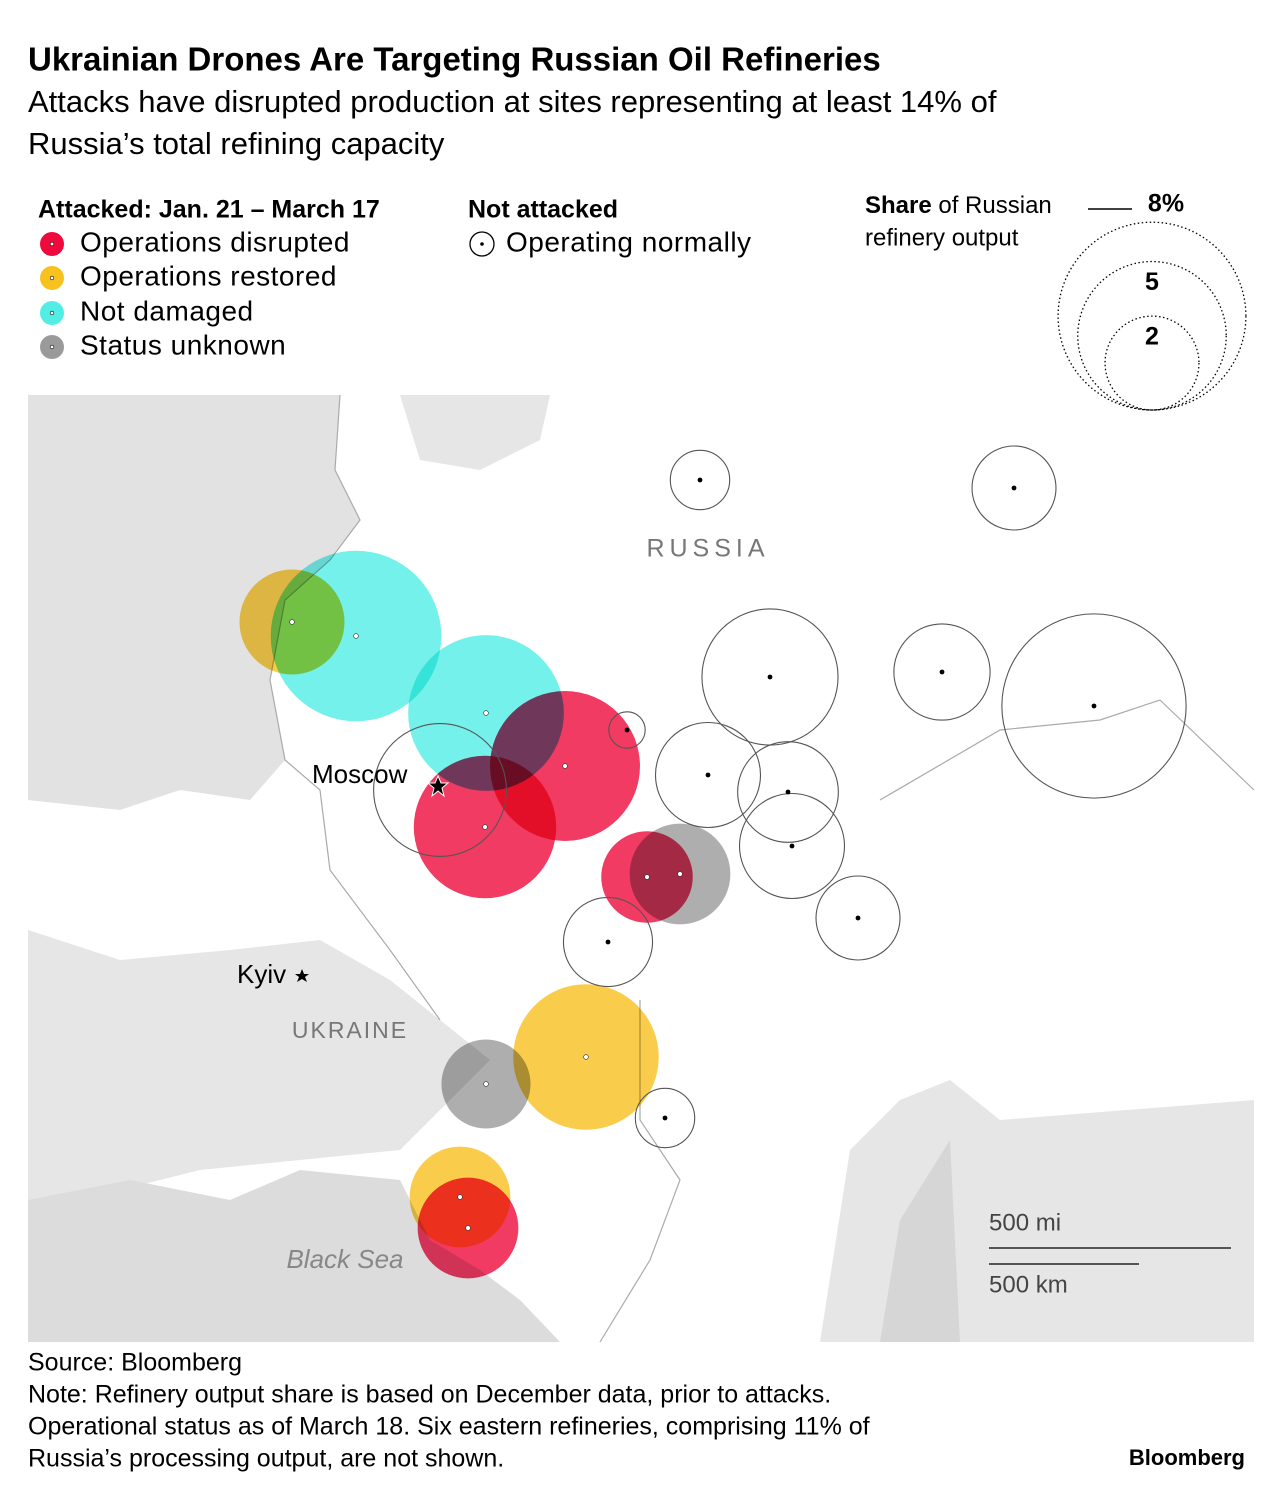 This screenshot has height=1492, width=1282. I want to click on size-legend-title: Share of Russian, so click(958, 205).